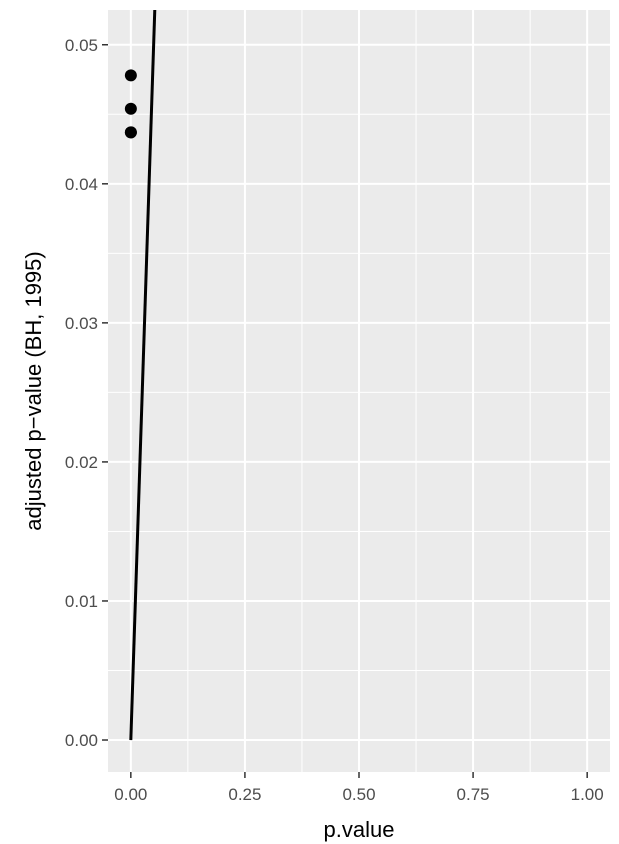 Image resolution: width=619 pixels, height=844 pixels. What do you see at coordinates (358, 794) in the screenshot?
I see `x-tick-label: 0.50` at bounding box center [358, 794].